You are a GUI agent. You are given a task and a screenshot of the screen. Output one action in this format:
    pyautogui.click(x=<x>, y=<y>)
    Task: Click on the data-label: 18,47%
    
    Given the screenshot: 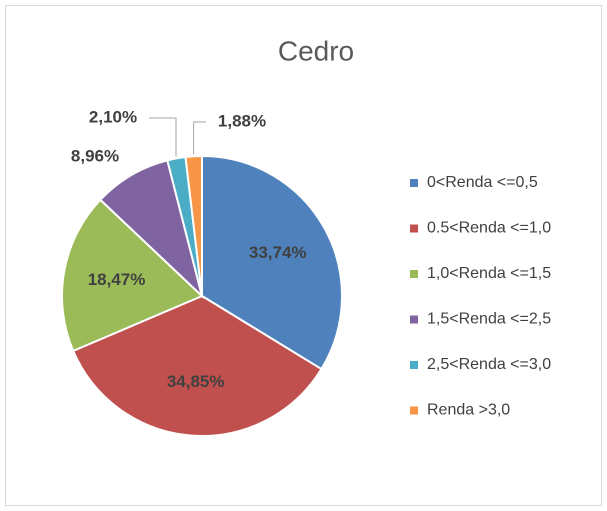 What is the action you would take?
    pyautogui.click(x=117, y=279)
    